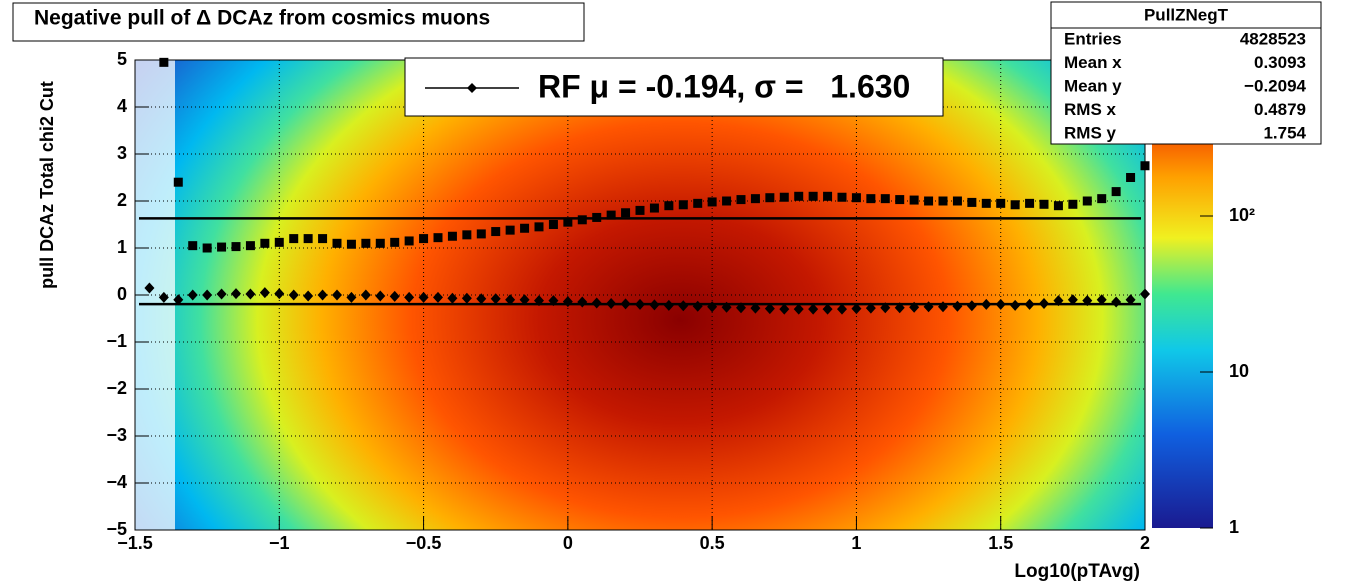 This screenshot has width=1348, height=588. I want to click on x-tick-label: −0.5, so click(424, 543).